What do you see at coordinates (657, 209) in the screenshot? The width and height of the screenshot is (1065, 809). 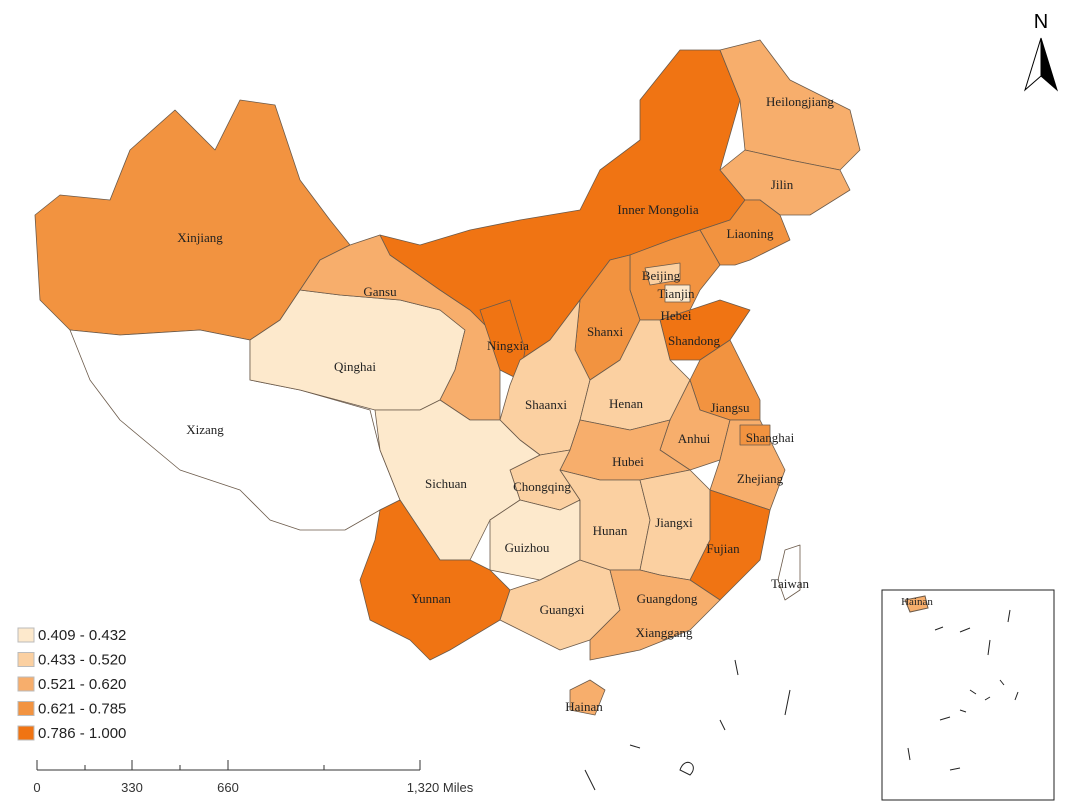 I see `province-label: Inner Mongolia` at bounding box center [657, 209].